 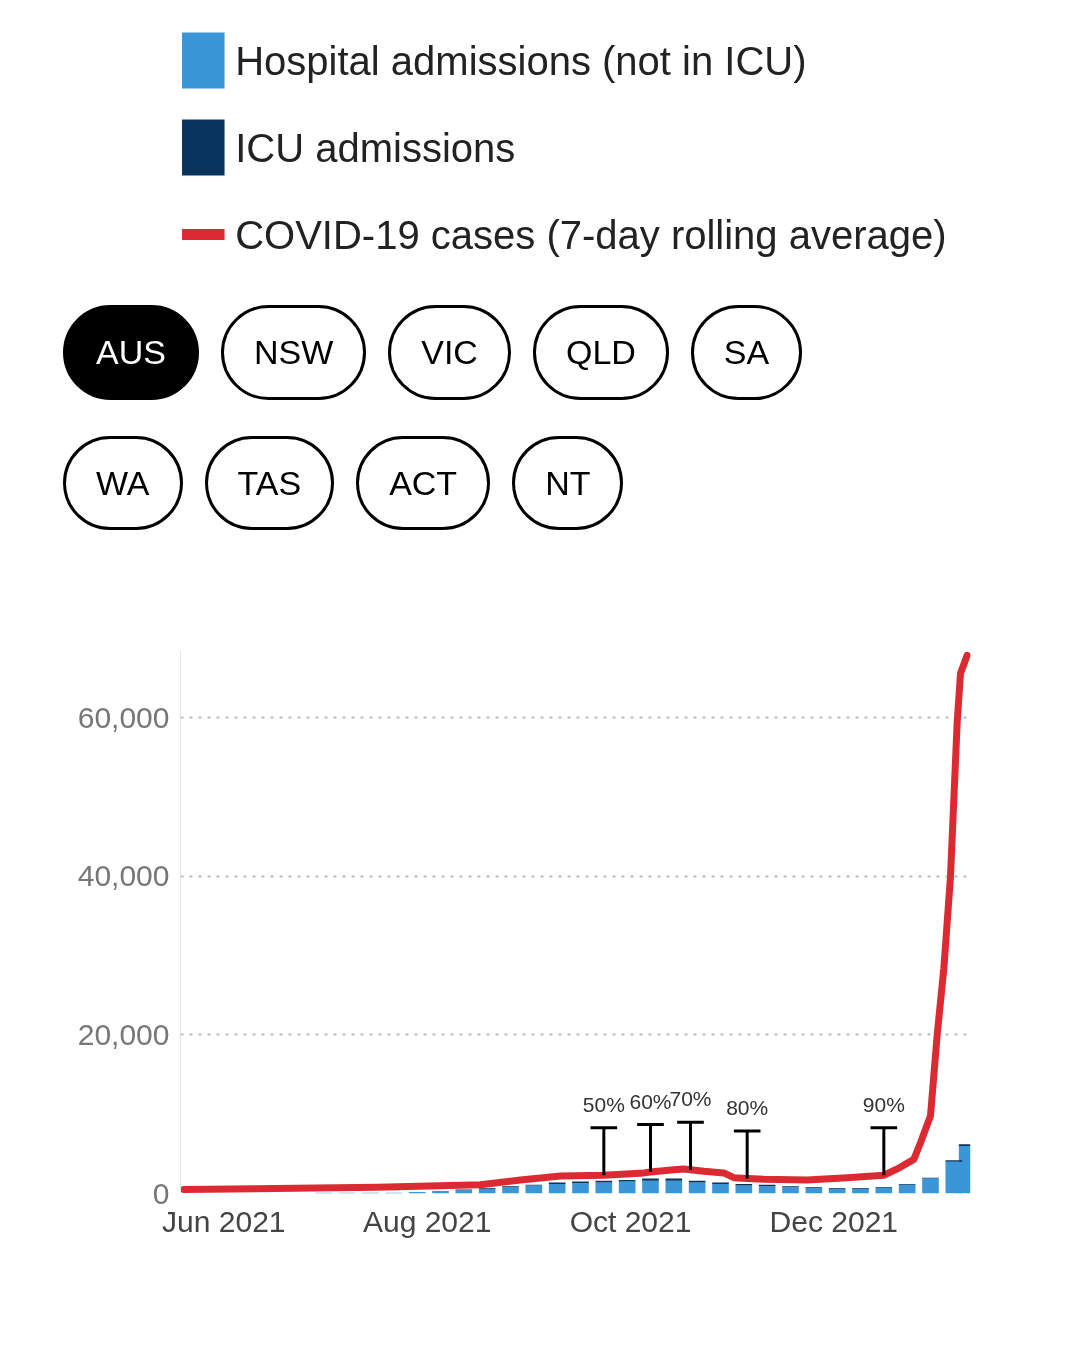 What do you see at coordinates (375, 147) in the screenshot?
I see `legend-label: ICU admissions` at bounding box center [375, 147].